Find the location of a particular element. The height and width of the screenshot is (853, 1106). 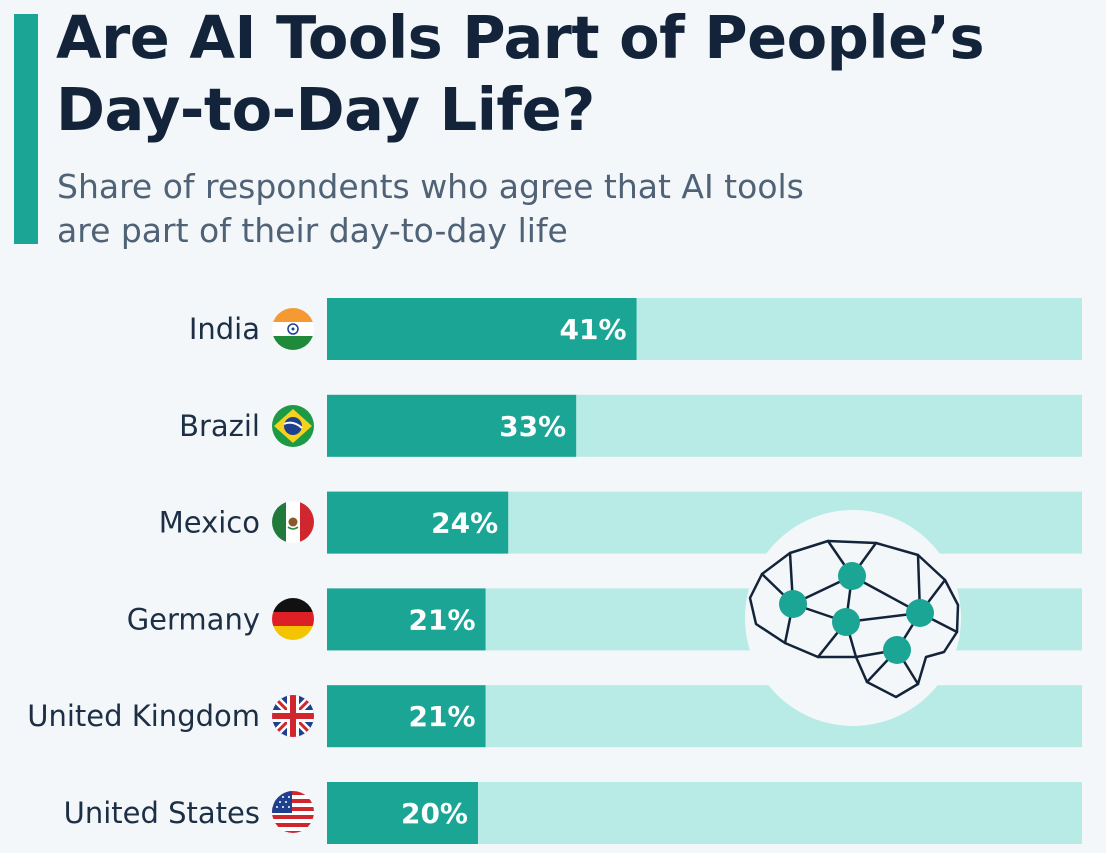

flag-mexico-icon is located at coordinates (293, 522).